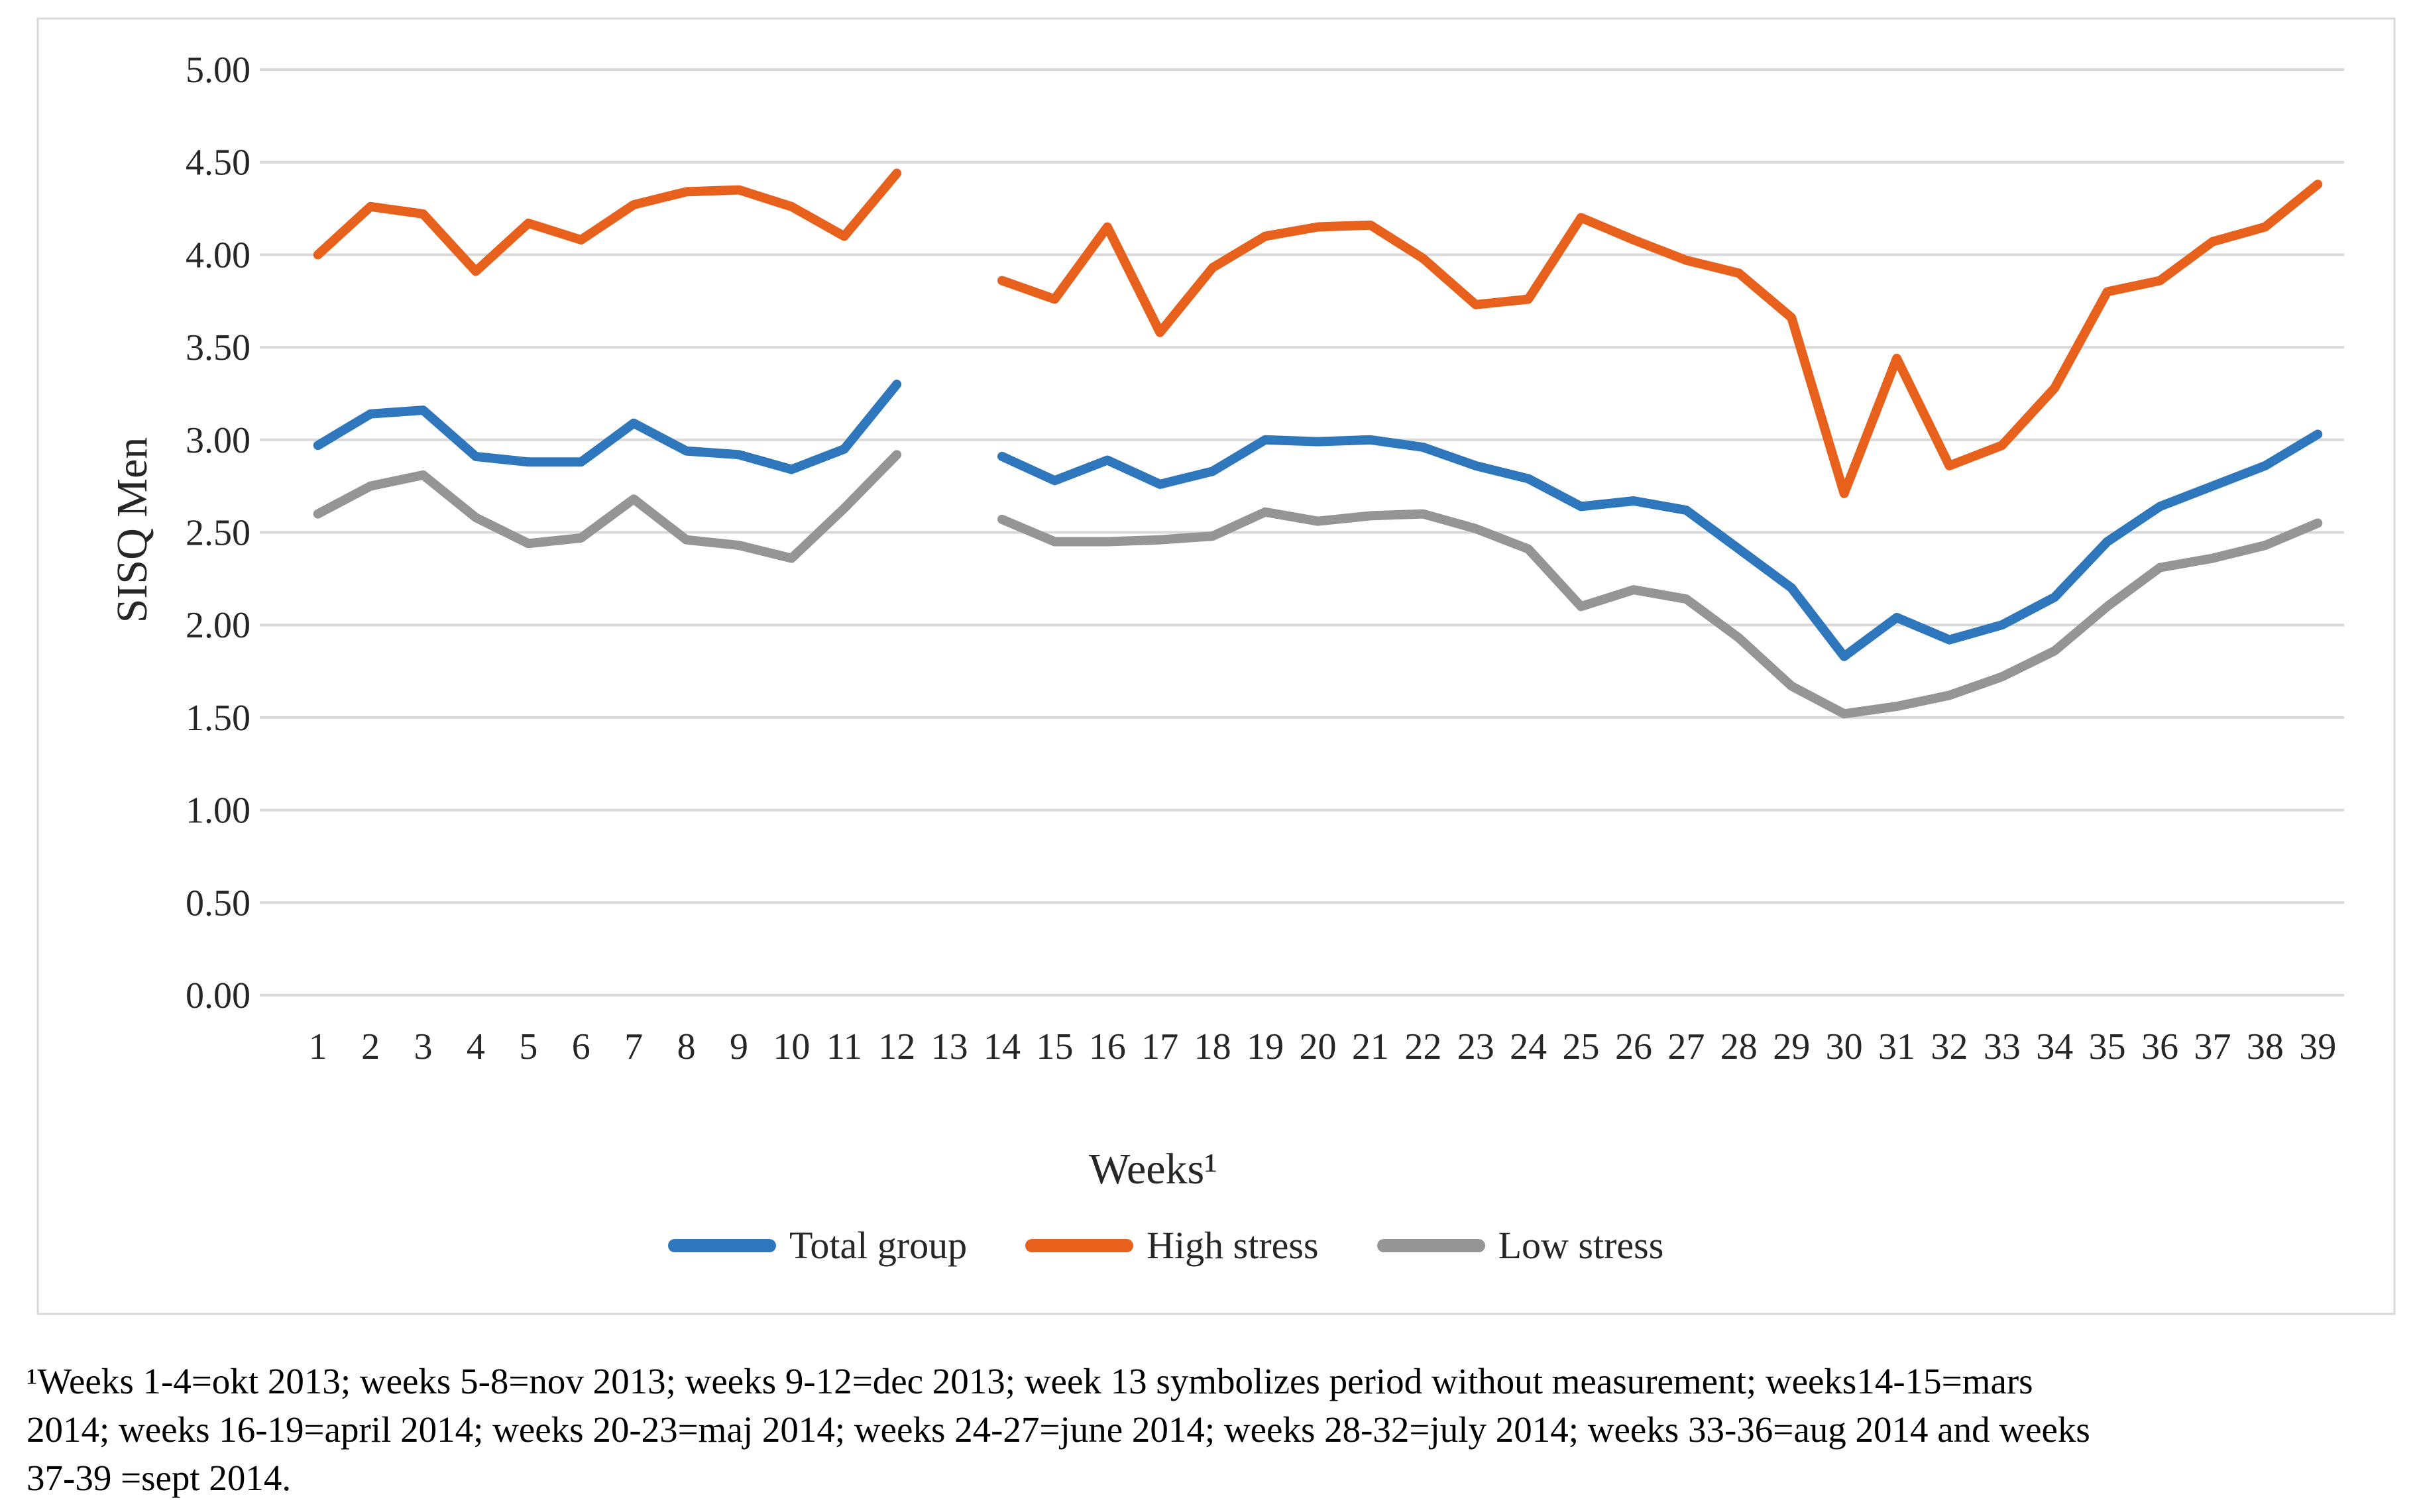  What do you see at coordinates (1319, 1046) in the screenshot?
I see `x-tick-label: 20` at bounding box center [1319, 1046].